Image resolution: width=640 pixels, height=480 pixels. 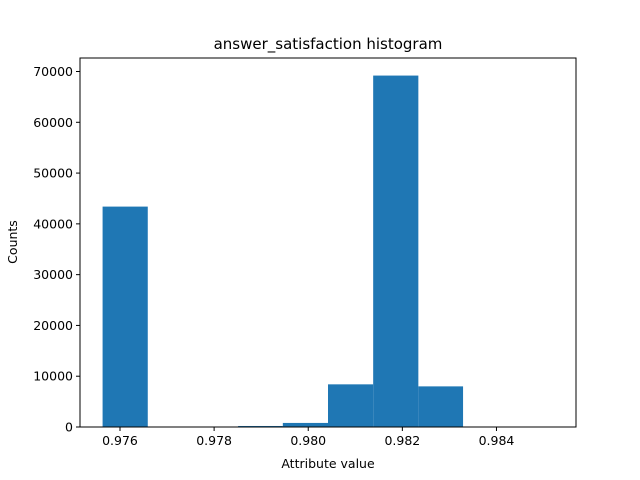 I want to click on x-tick-label: 0.976, so click(x=120, y=440).